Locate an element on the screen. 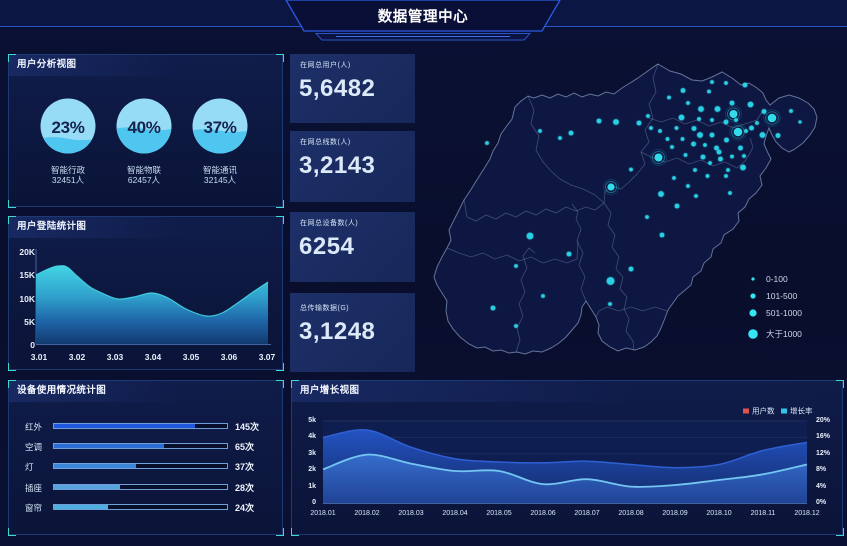 This screenshot has height=546, width=847. svg-text: 用户数 is located at coordinates (763, 411).